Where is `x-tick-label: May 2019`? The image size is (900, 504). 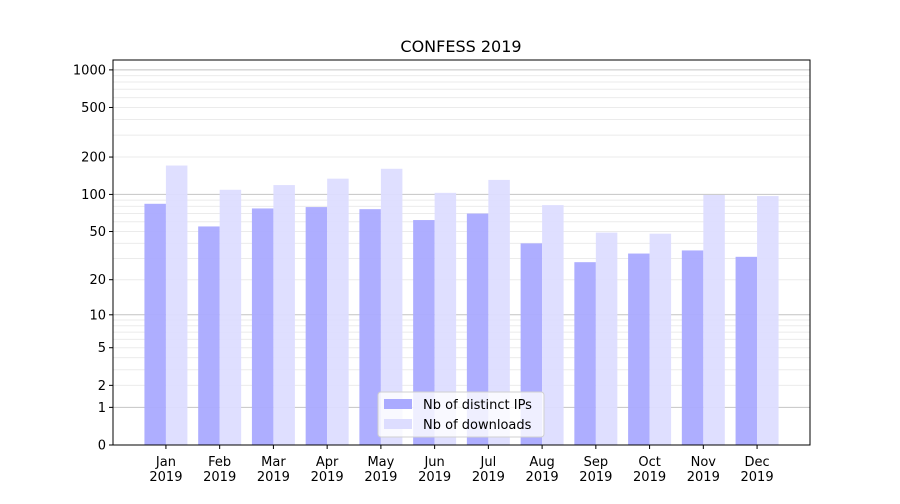
x-tick-label: May 2019 is located at coordinates (380, 470).